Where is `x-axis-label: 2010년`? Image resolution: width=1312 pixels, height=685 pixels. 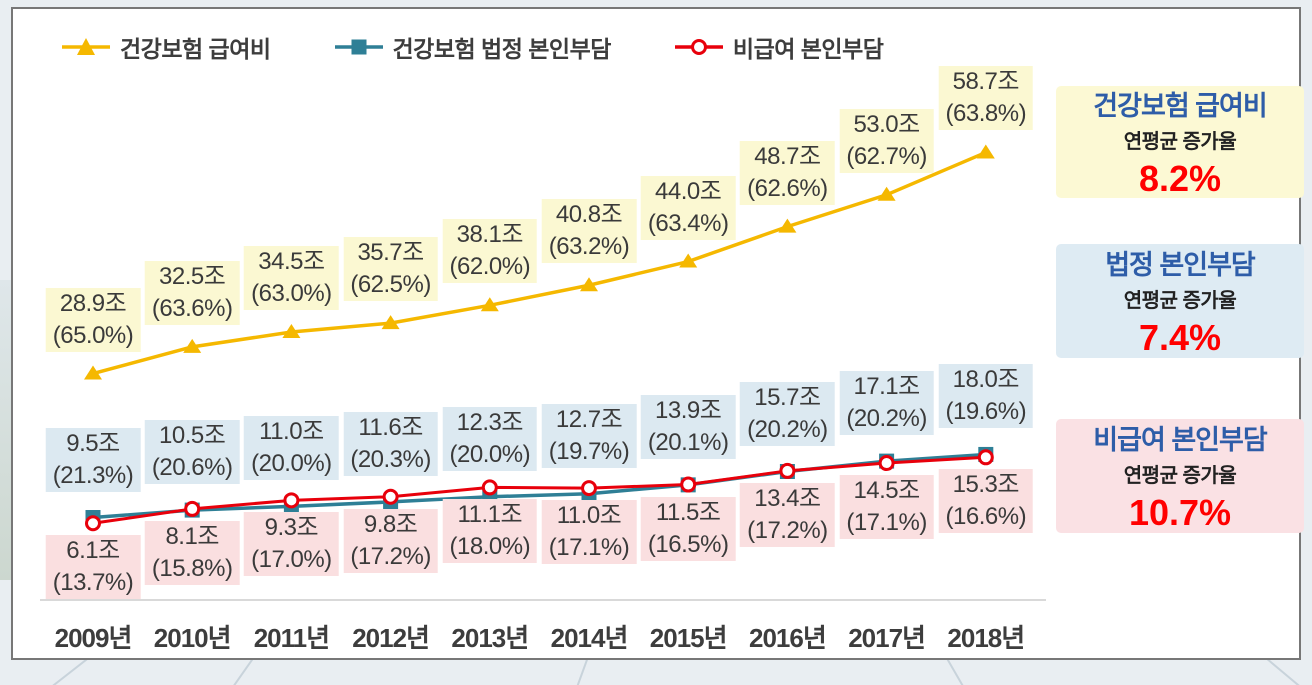 x-axis-label: 2010년 is located at coordinates (192, 638).